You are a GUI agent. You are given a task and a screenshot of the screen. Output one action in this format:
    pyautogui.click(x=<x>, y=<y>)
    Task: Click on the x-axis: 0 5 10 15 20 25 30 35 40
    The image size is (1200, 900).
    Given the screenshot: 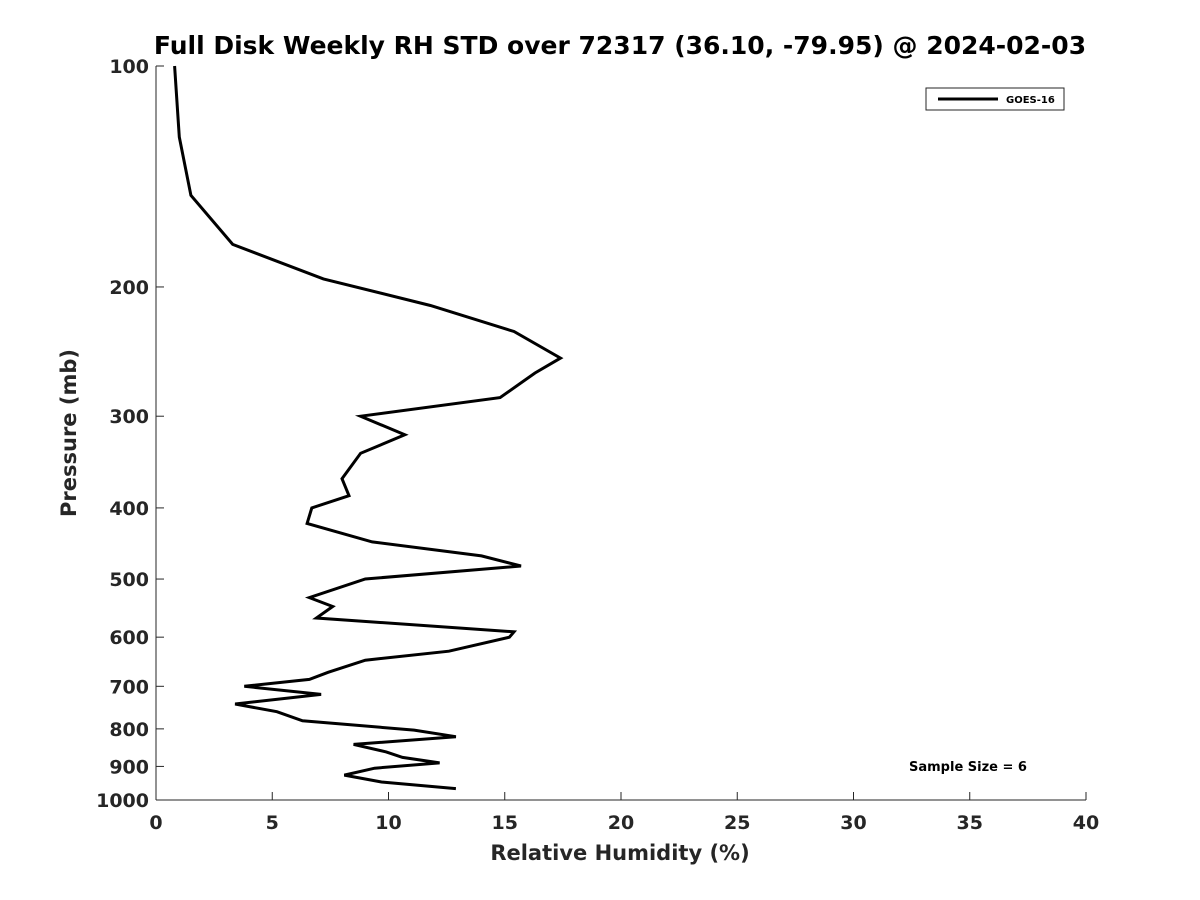 What is the action you would take?
    pyautogui.click(x=624, y=813)
    